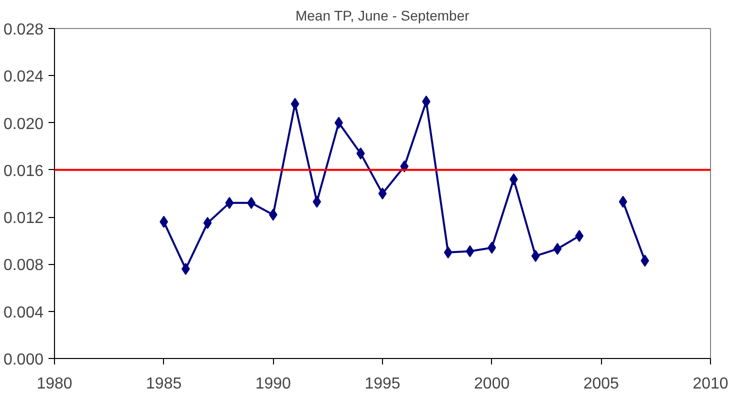 Image resolution: width=746 pixels, height=404 pixels. I want to click on chart-title: Mean TP, June - September, so click(382, 16).